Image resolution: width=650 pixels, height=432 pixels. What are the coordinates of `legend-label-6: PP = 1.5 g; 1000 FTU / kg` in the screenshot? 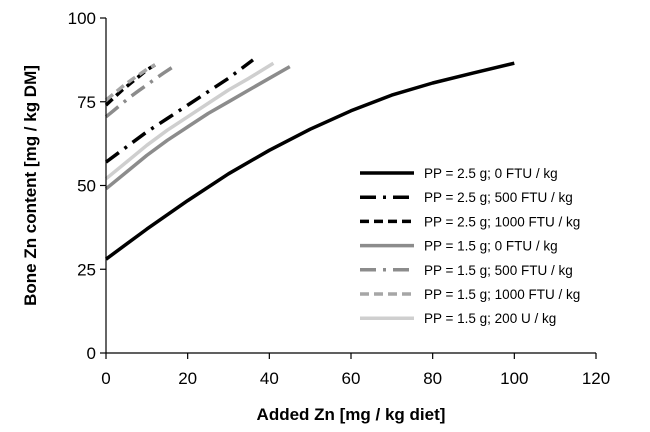 It's located at (502, 294).